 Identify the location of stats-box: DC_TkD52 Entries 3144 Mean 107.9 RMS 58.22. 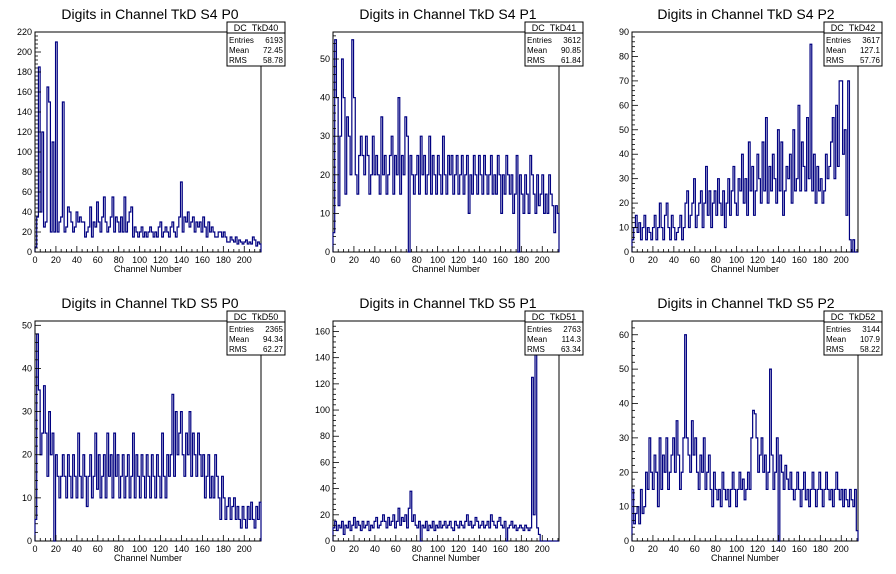
(853, 333).